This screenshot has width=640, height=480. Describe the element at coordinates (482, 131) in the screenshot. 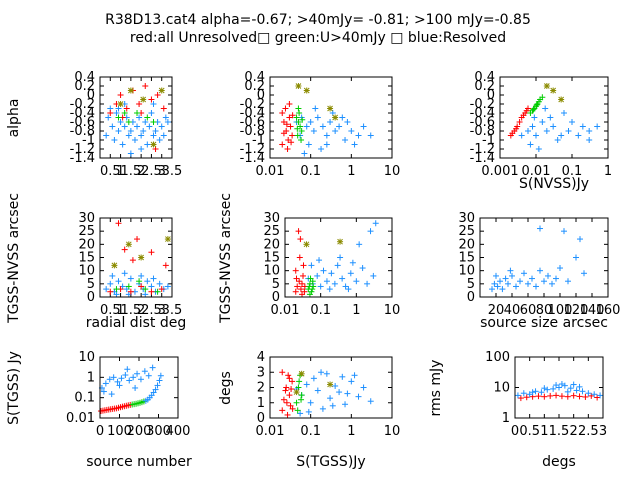

I see `y-tick-label: -0.8` at that location.